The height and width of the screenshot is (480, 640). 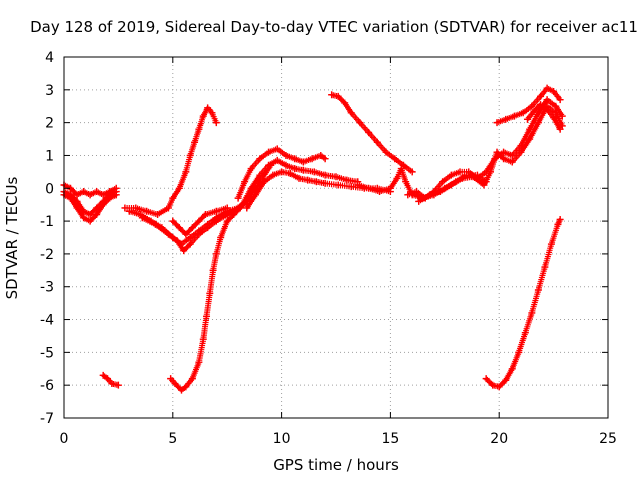 I want to click on x-axis-label: GPS time / hours, so click(x=336, y=465).